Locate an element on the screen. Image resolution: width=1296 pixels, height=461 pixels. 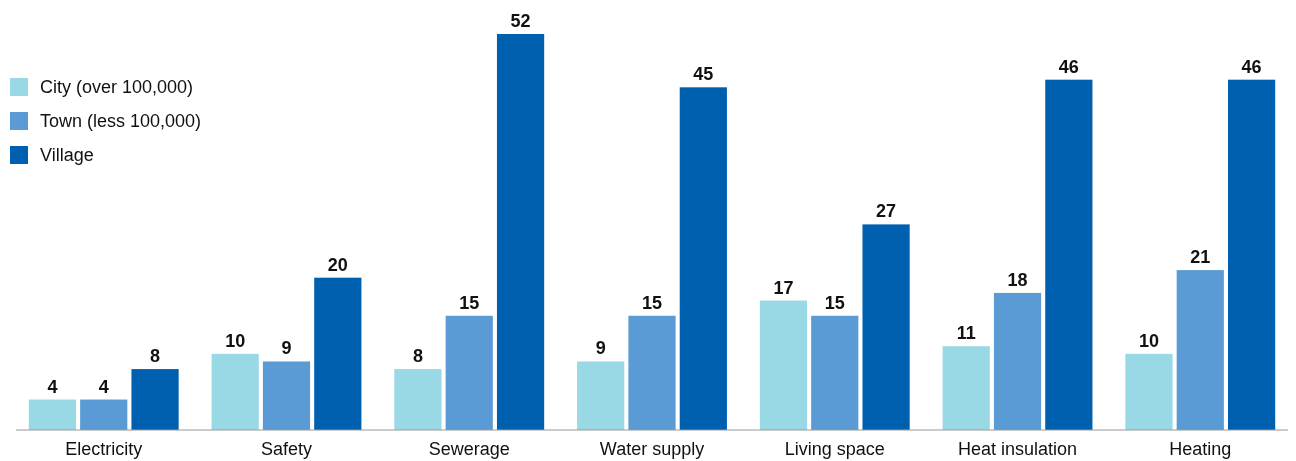
x-tick-label: Safety is located at coordinates (286, 449).